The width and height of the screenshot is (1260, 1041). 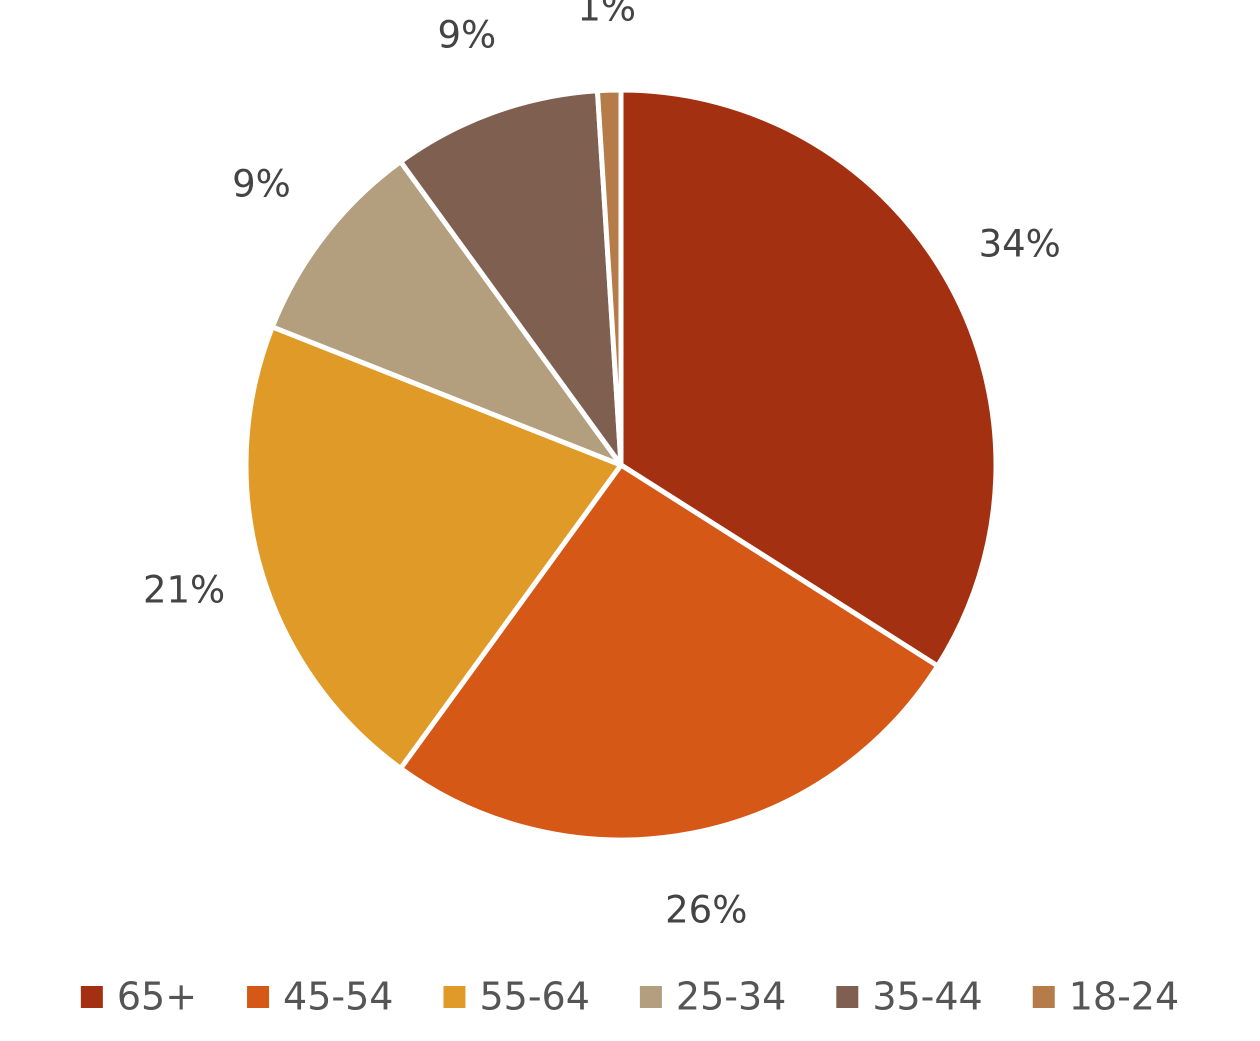 I want to click on legend: 65+ 45-54 55-64 25-34 35-44 18-24, so click(x=629, y=997).